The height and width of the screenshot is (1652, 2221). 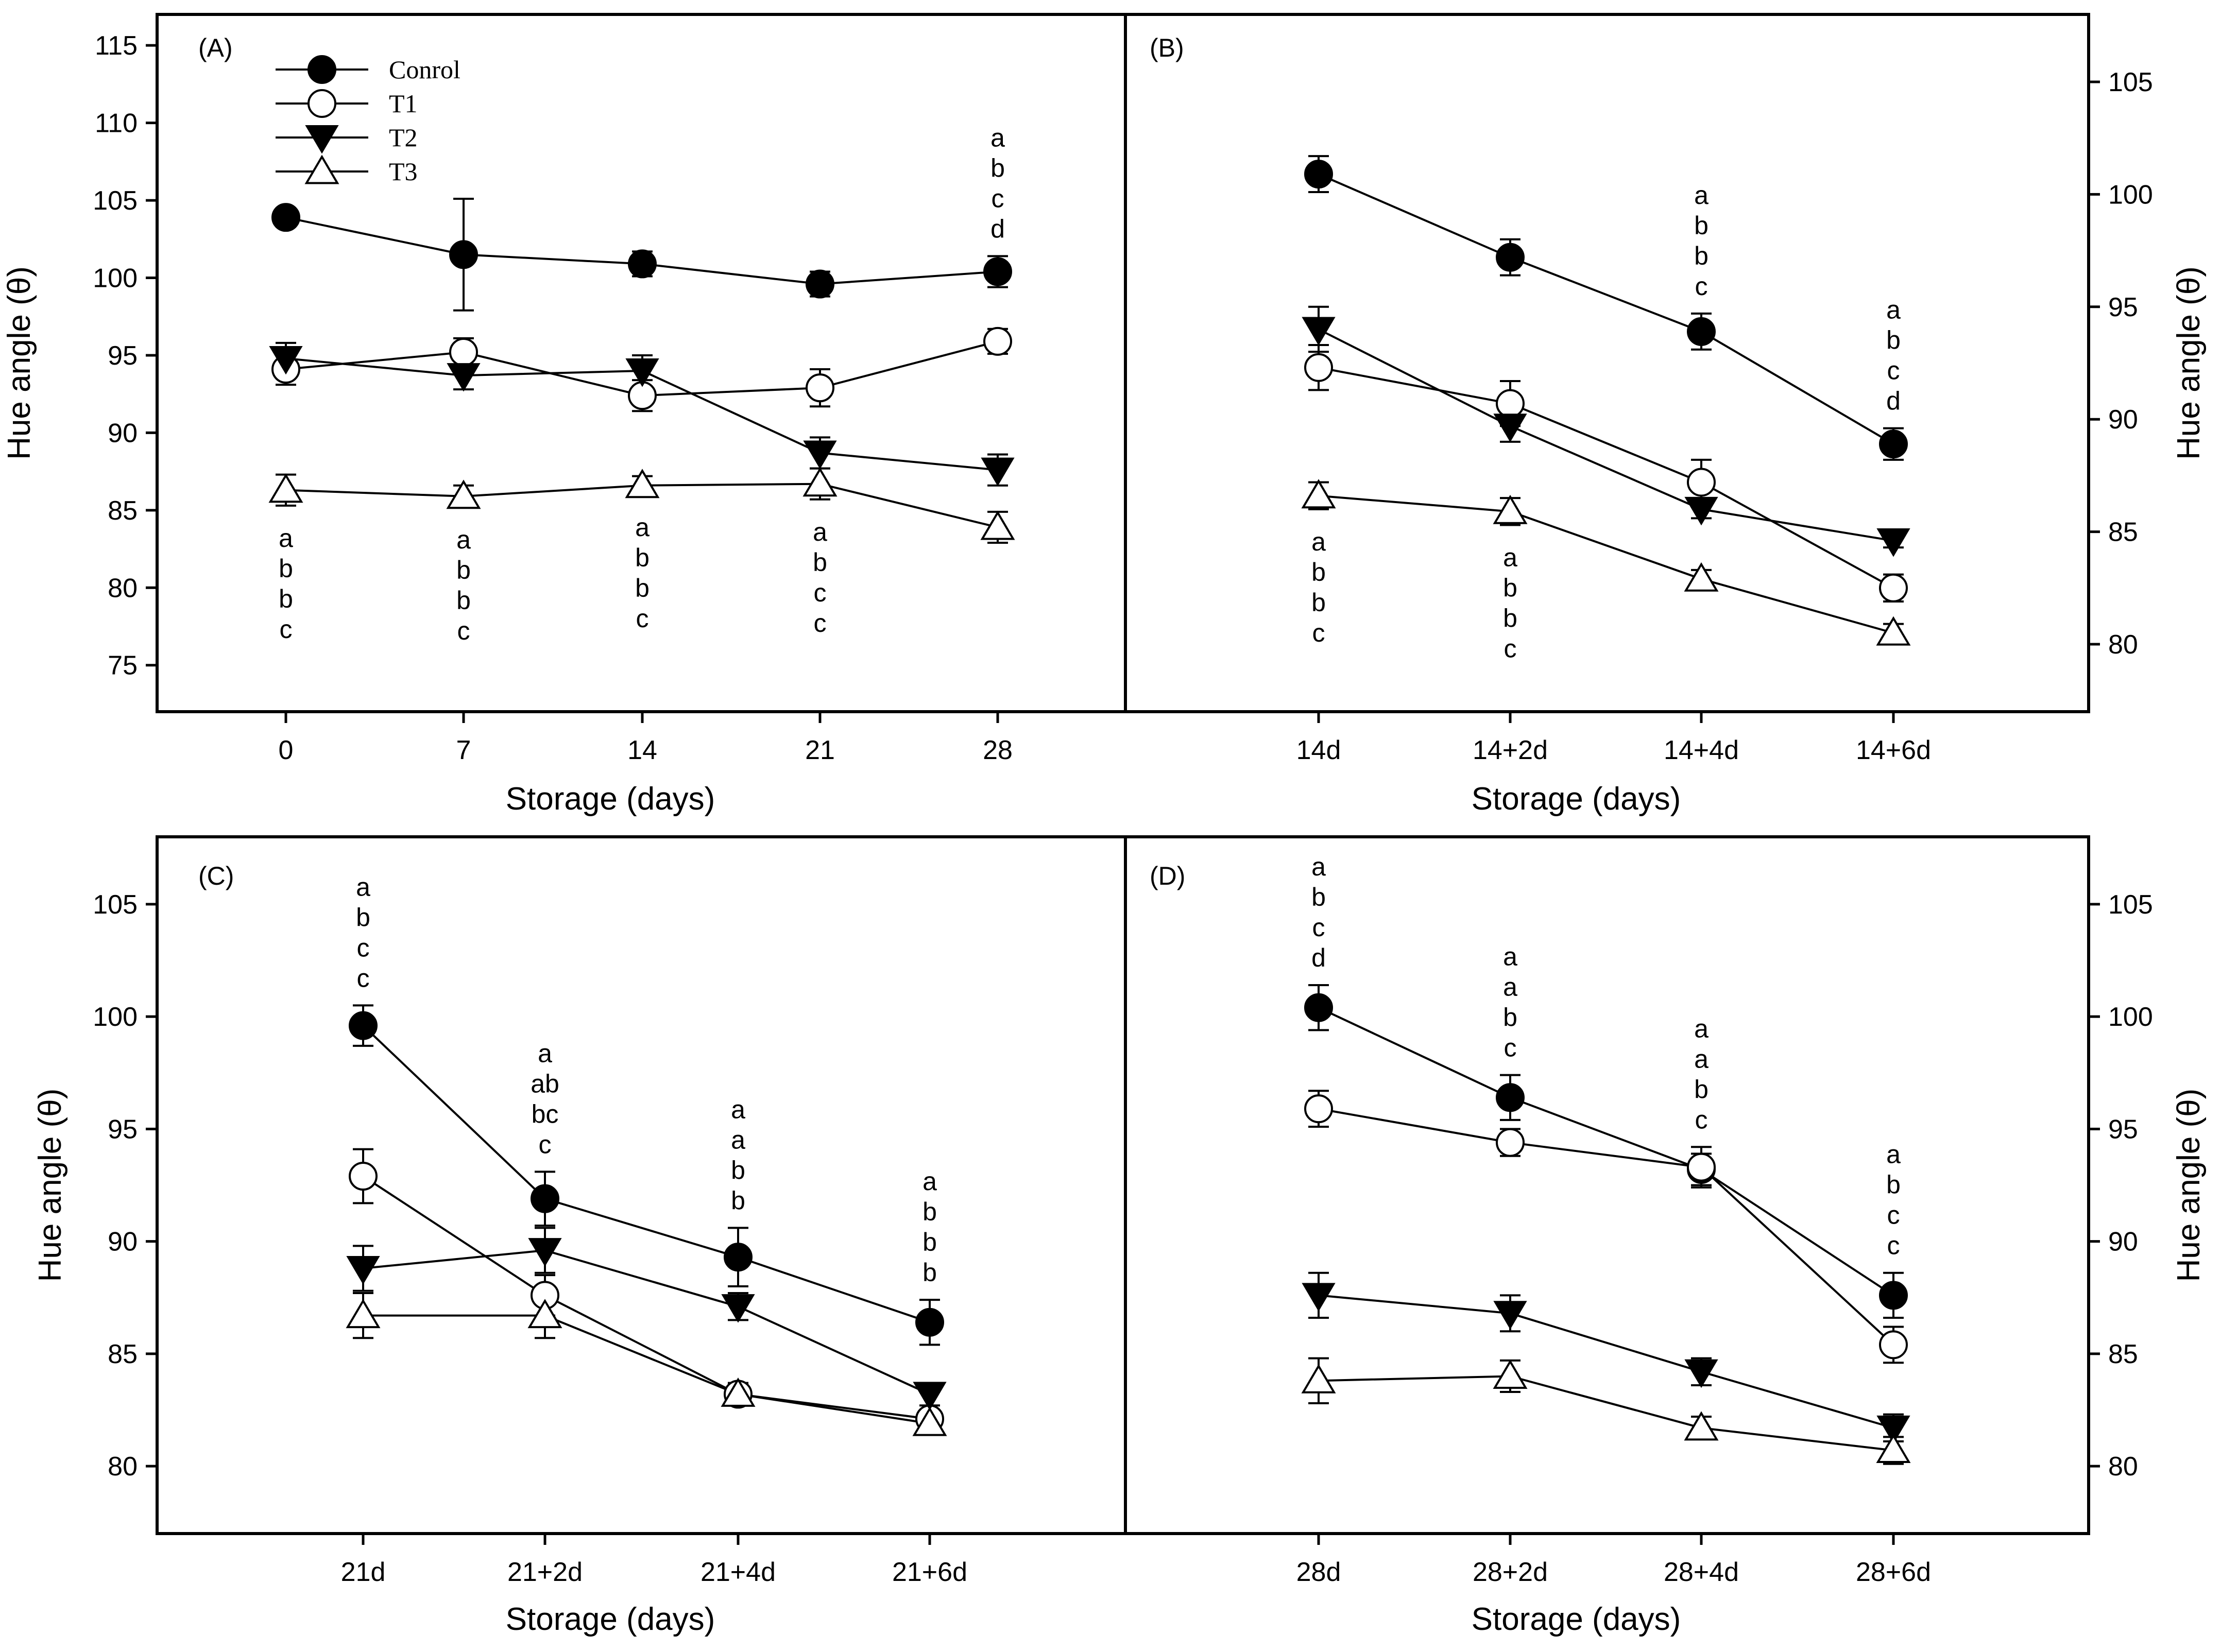 What do you see at coordinates (2123, 420) in the screenshot?
I see `y-tick-label: 90` at bounding box center [2123, 420].